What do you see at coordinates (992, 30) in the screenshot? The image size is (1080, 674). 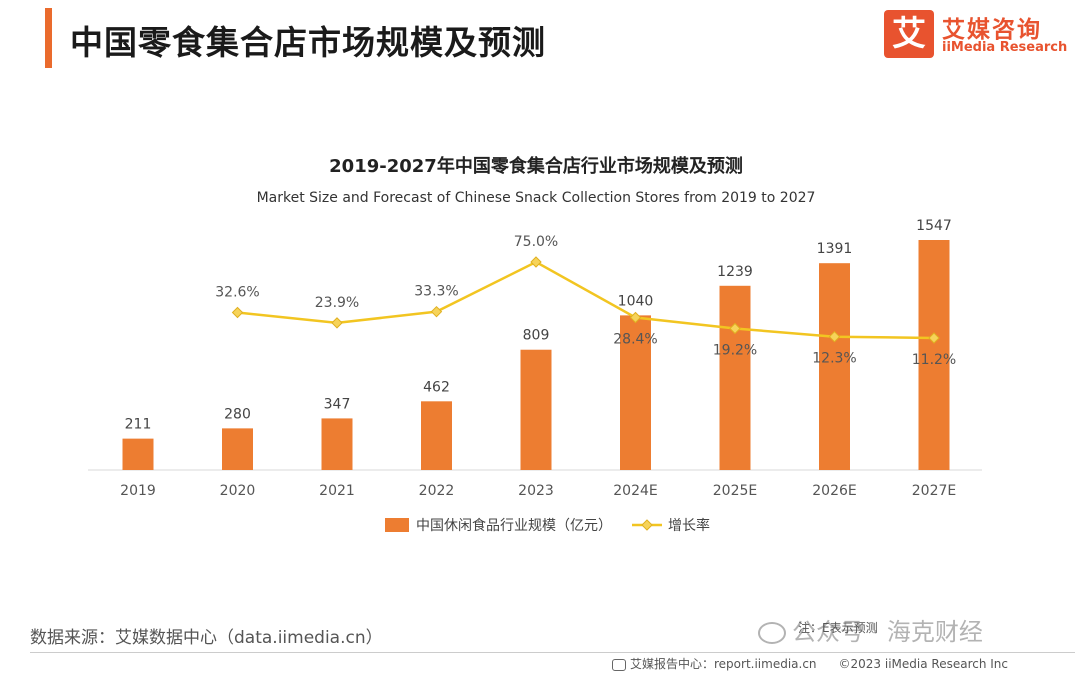 I see `logo-chinese-text: 艾媒咨询` at bounding box center [992, 30].